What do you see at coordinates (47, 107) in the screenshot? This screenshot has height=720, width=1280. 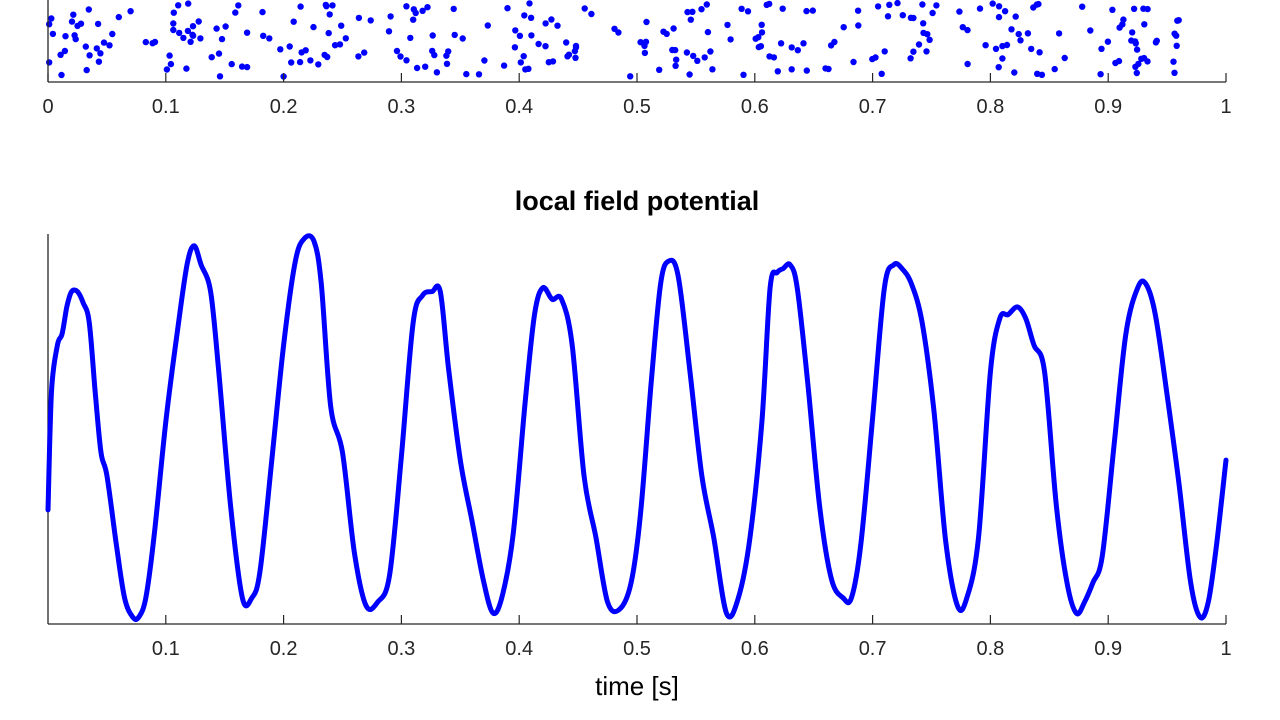 I see `raster-x-tick-label: 0` at bounding box center [47, 107].